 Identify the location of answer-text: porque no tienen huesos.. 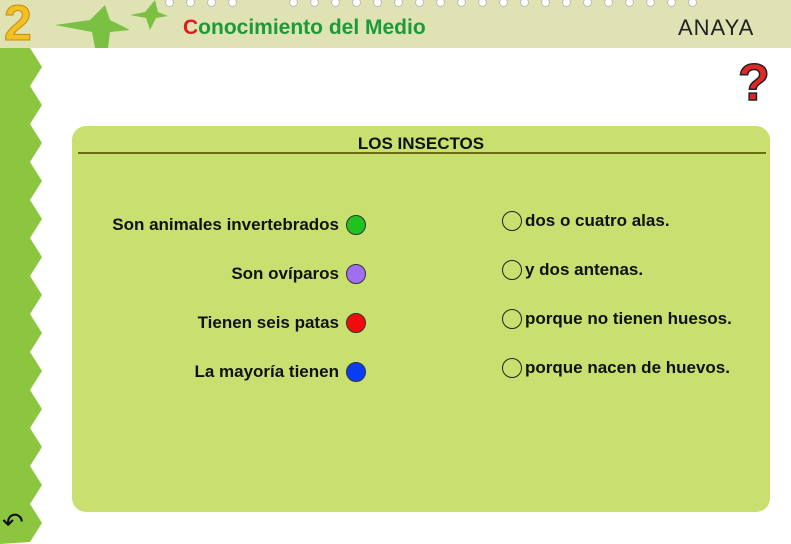
(628, 318).